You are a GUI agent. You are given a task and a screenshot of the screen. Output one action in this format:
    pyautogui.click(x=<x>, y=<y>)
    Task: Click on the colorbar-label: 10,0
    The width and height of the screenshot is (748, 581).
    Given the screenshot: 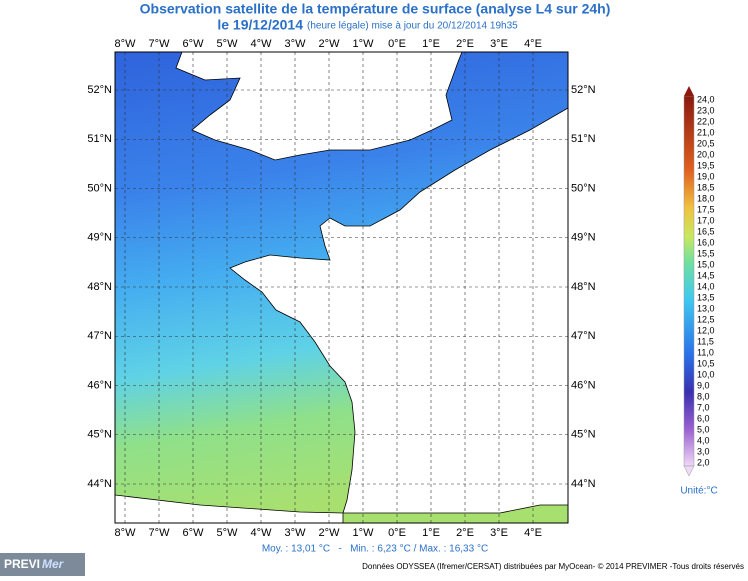 What is the action you would take?
    pyautogui.click(x=706, y=374)
    